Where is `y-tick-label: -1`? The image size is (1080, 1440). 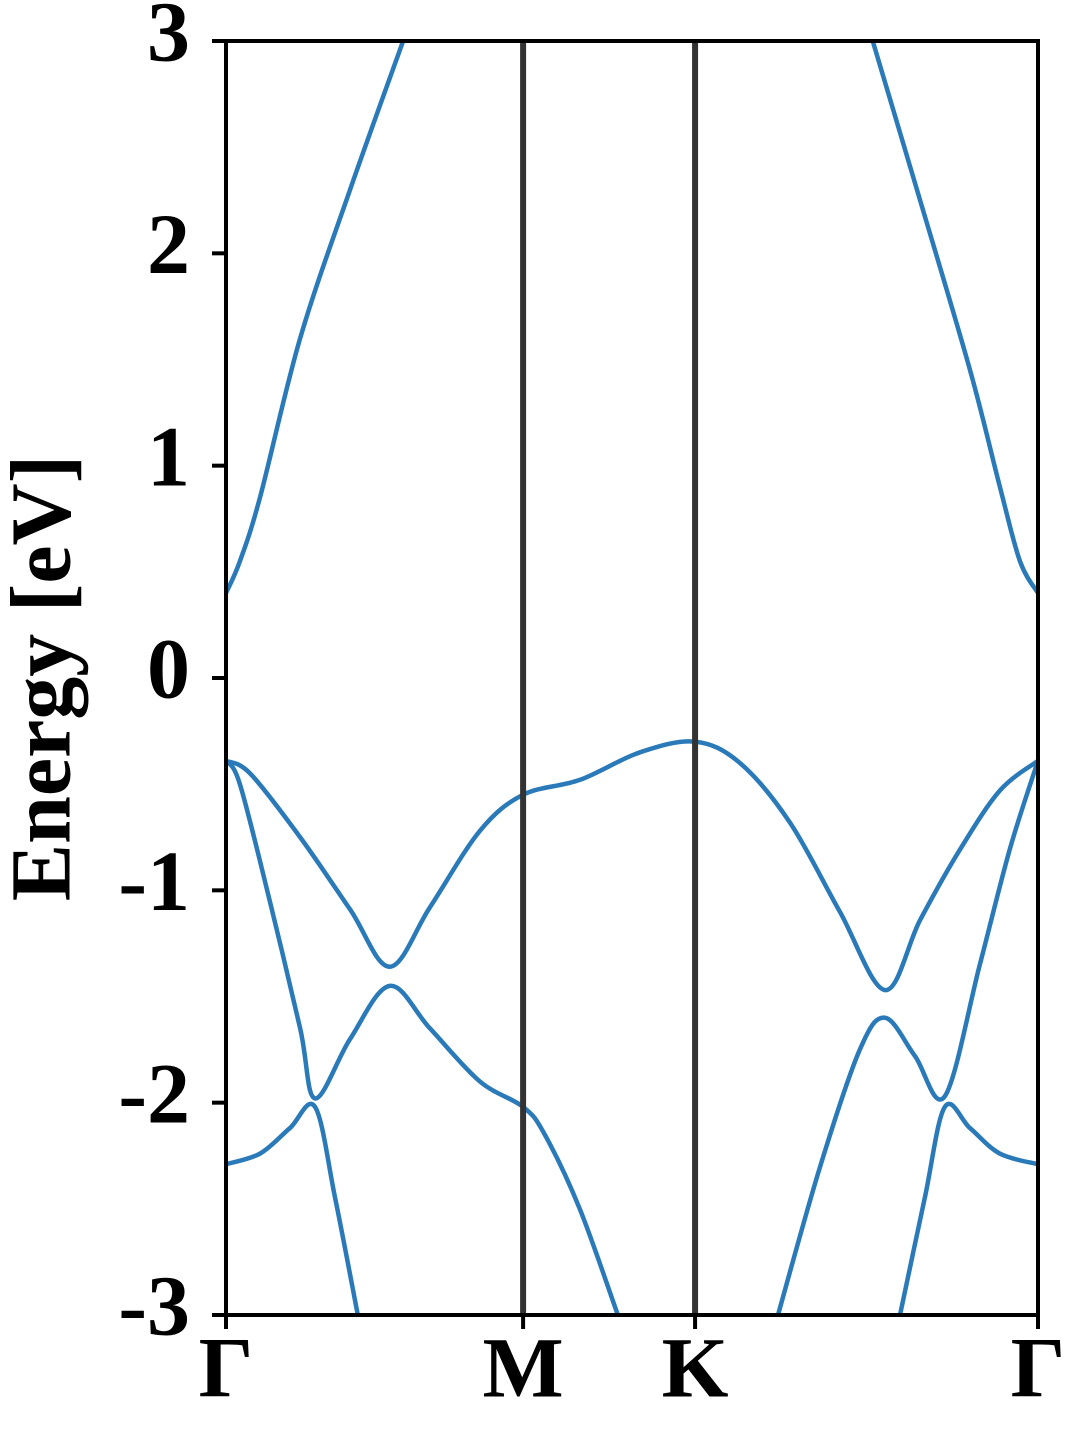
y-tick-label: -1 is located at coordinates (154, 881).